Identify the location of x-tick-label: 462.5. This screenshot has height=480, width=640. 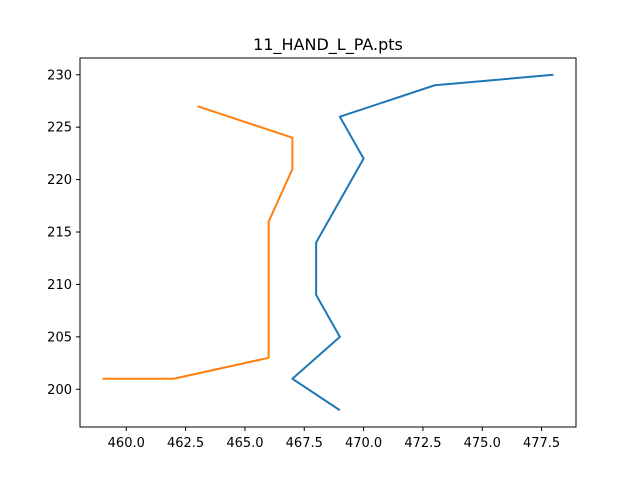
(185, 443).